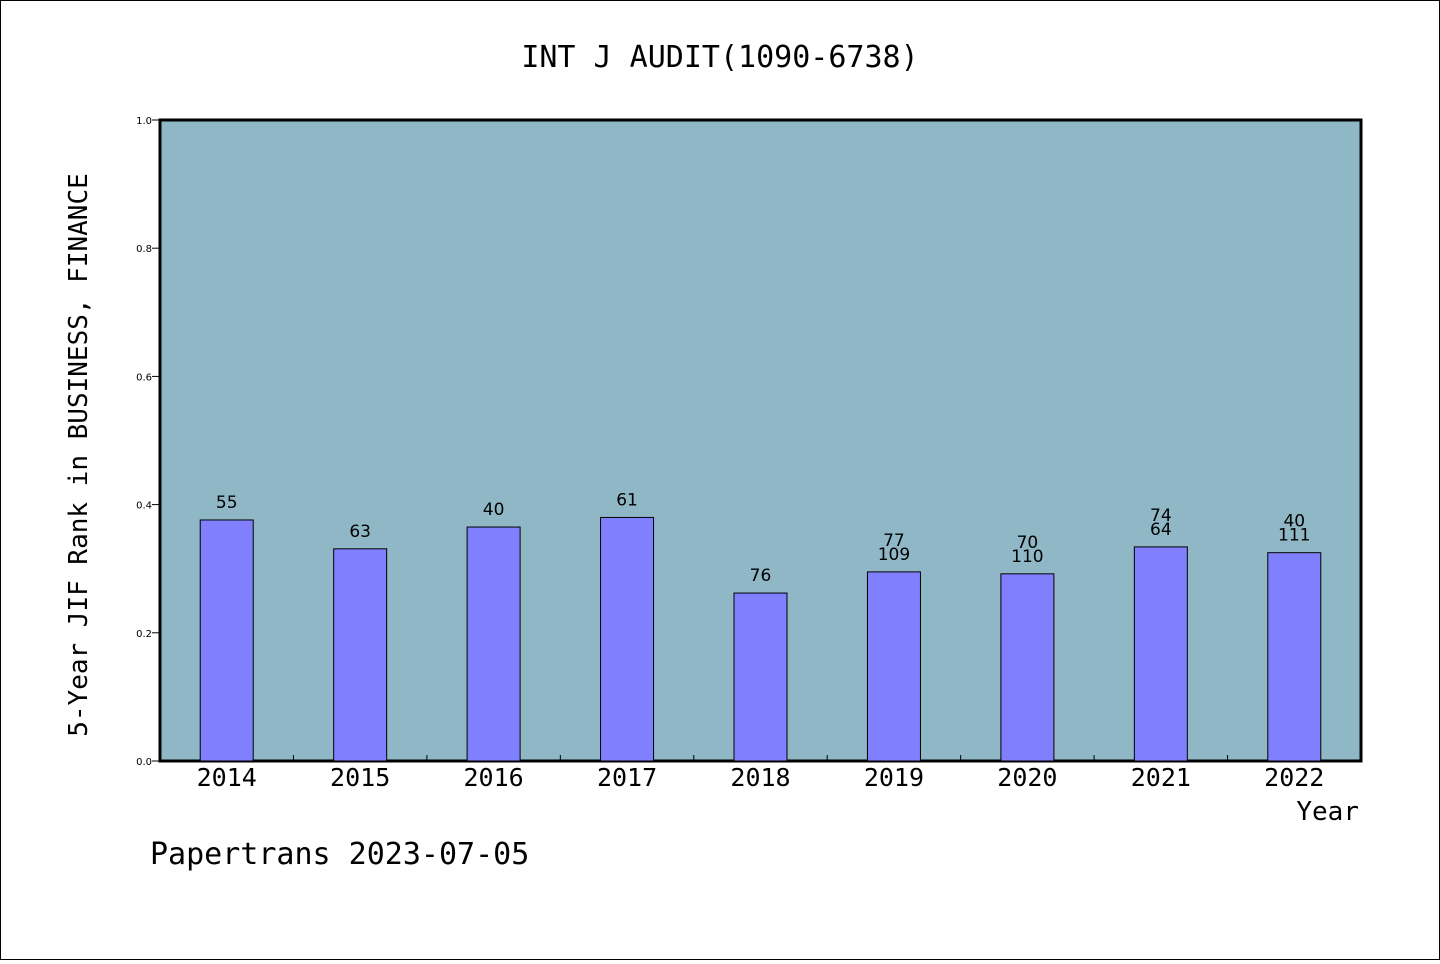 The image size is (1440, 964). I want to click on y-tick-label: 0.6, so click(144, 377).